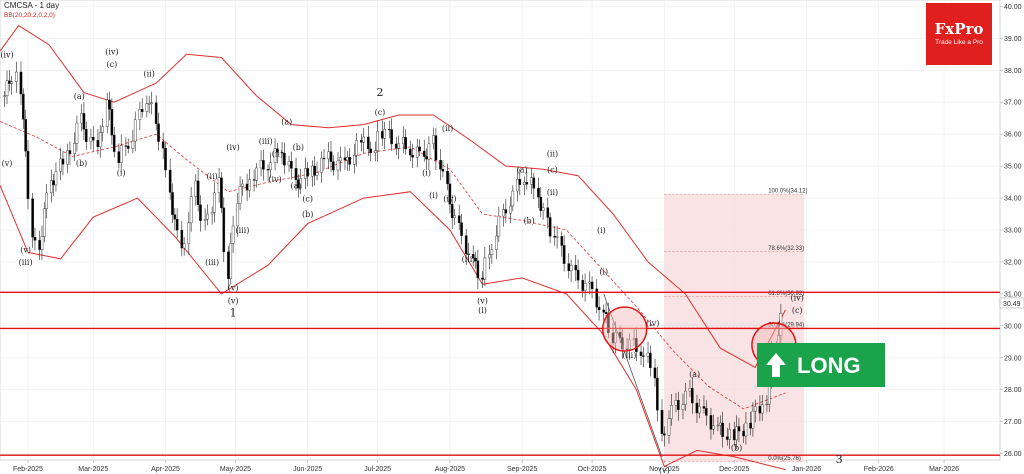  Describe the element at coordinates (1012, 304) in the screenshot. I see `price-tag-value: 30.49` at that location.